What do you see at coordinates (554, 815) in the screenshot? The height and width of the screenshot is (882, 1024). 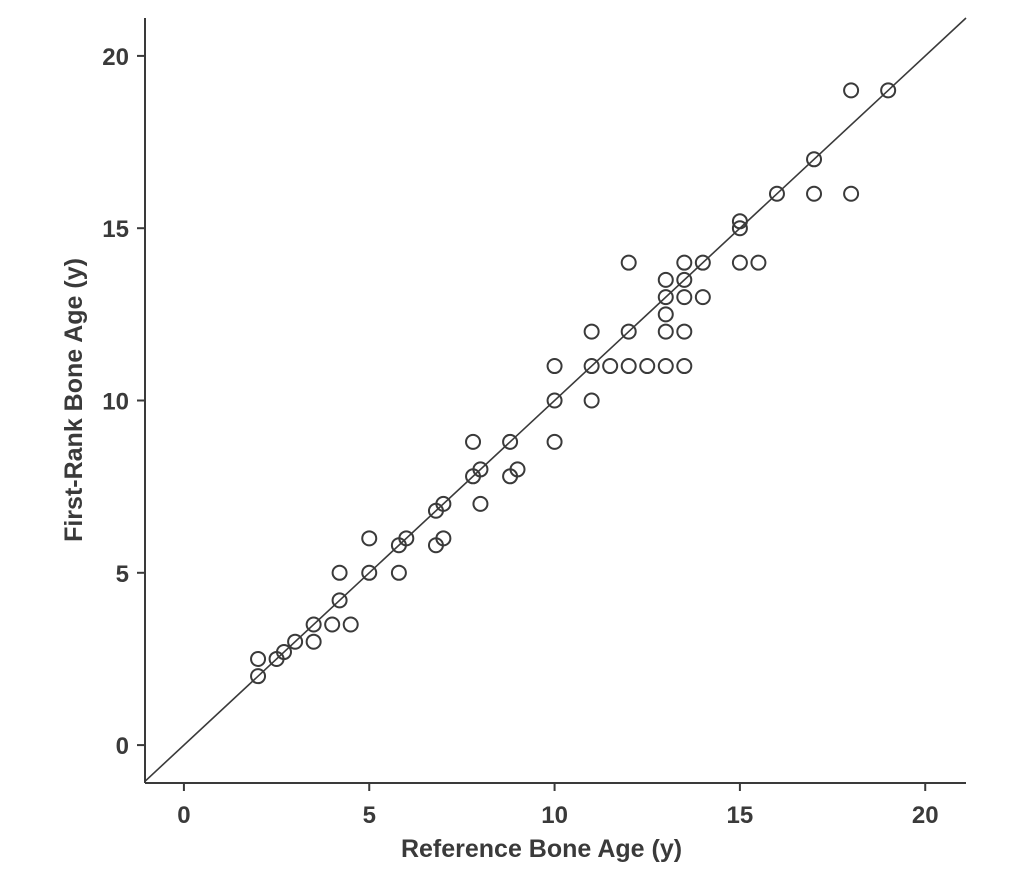 I see `x-tick-label: 10` at bounding box center [554, 815].